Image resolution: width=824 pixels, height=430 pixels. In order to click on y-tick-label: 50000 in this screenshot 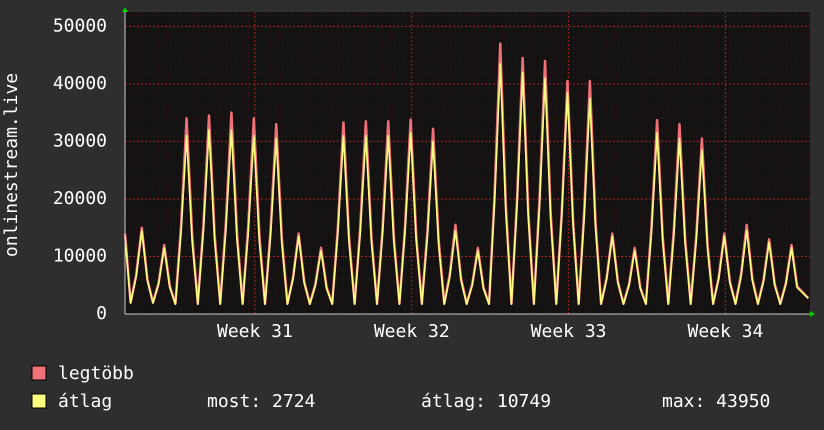, I will do `click(80, 25)`.